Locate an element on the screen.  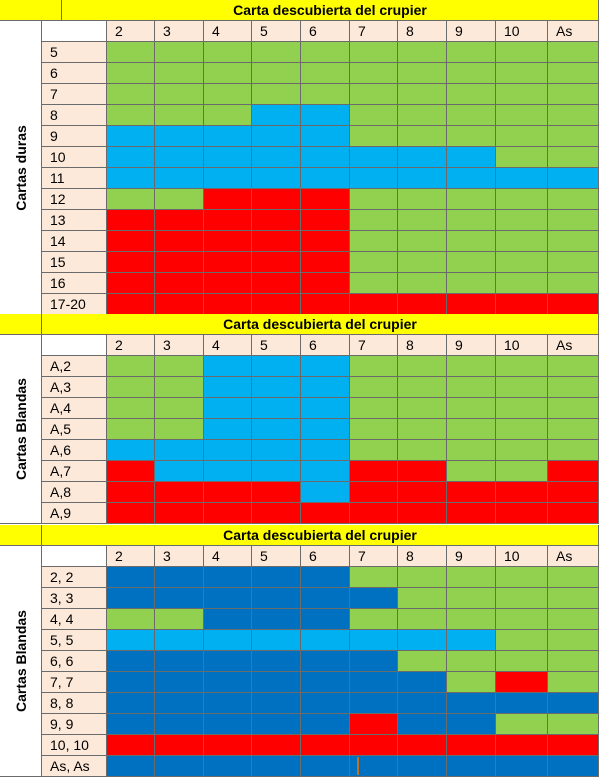
dealer-card-label: 3 is located at coordinates (179, 31).